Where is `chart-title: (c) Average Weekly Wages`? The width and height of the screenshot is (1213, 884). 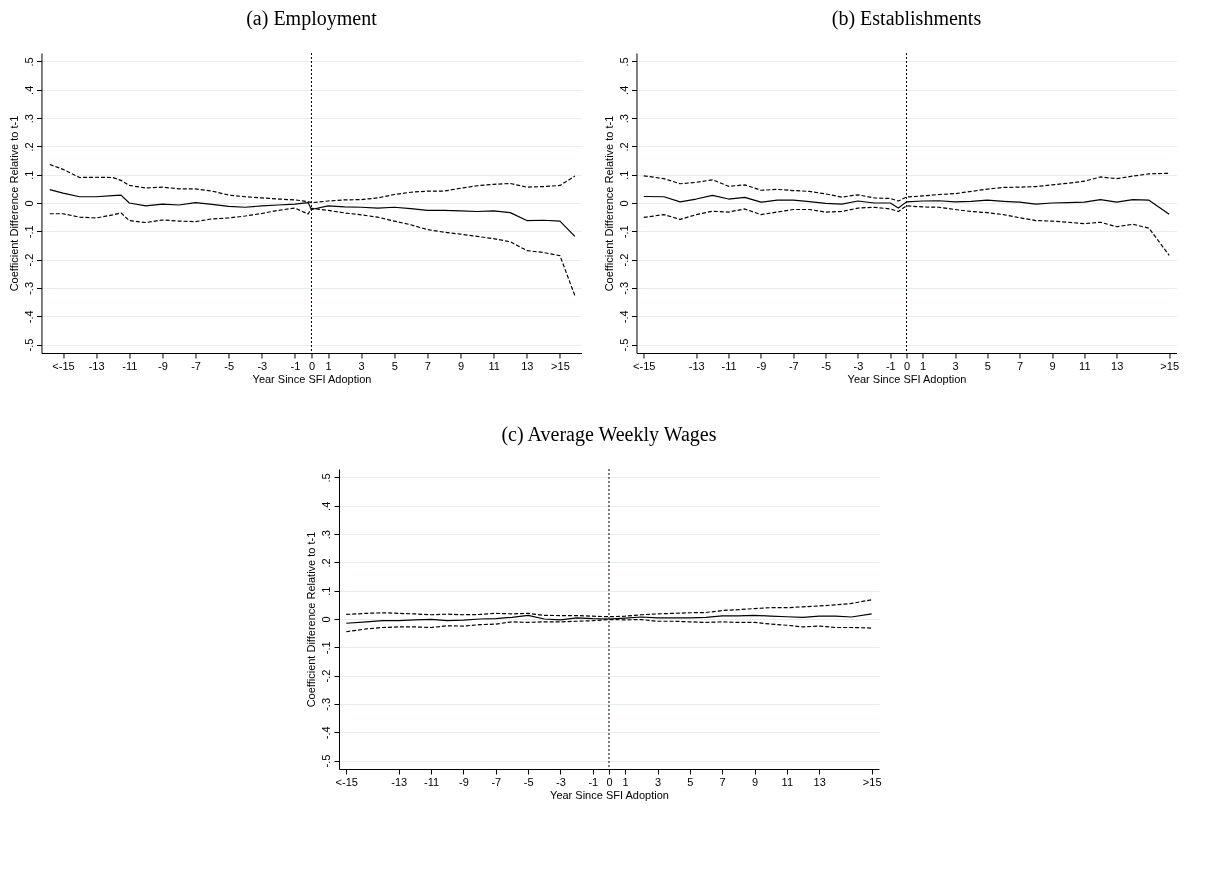
chart-title: (c) Average Weekly Wages is located at coordinates (609, 434).